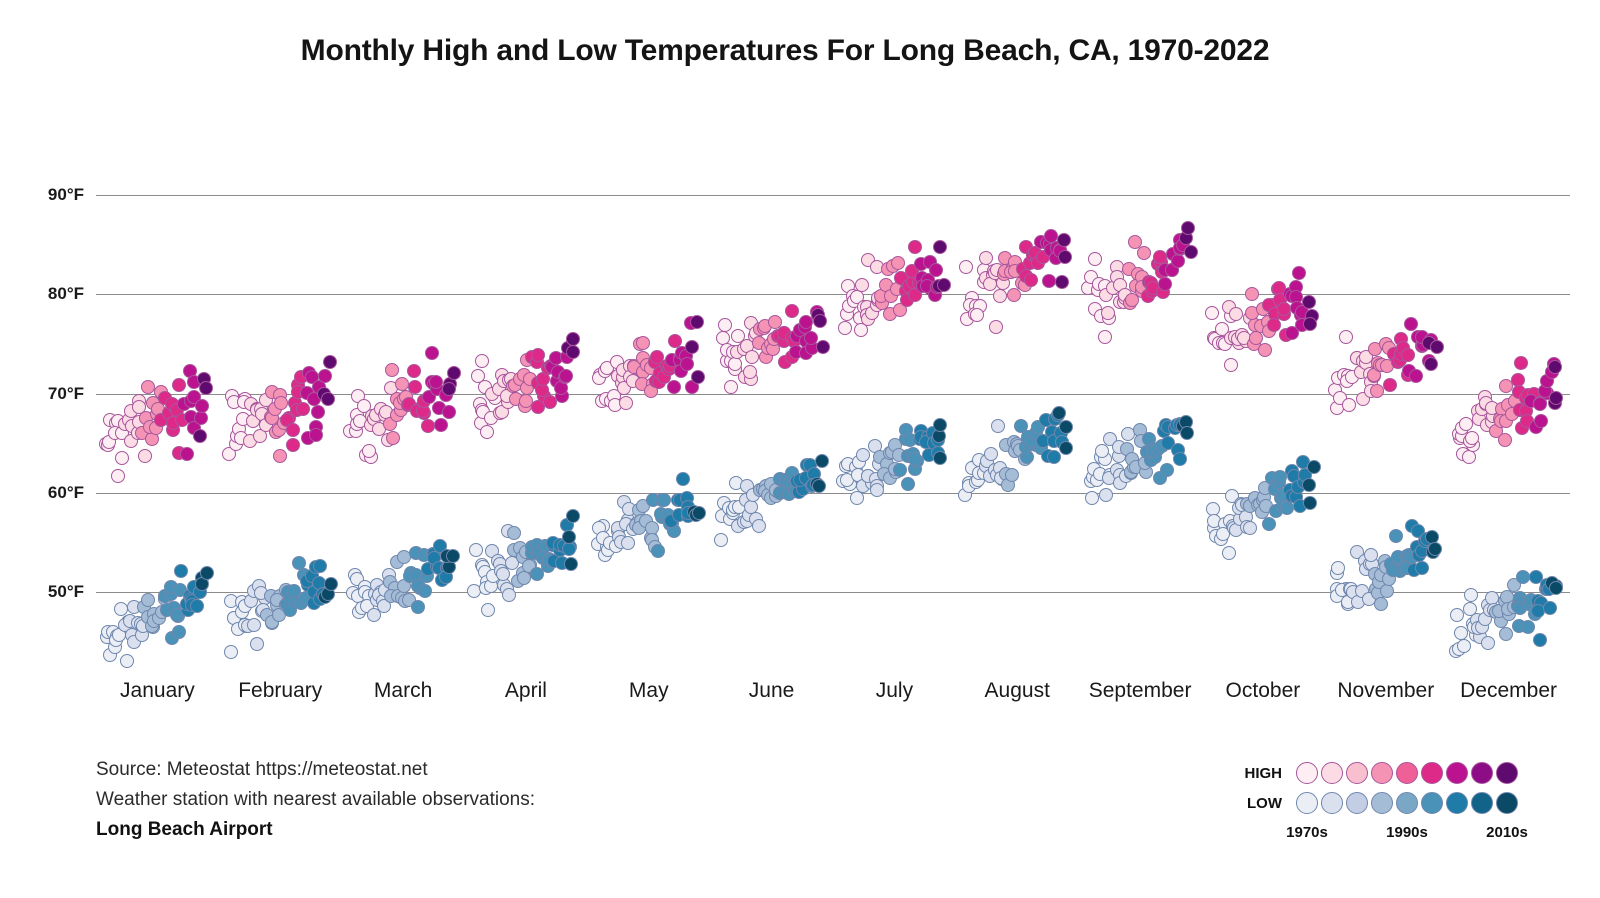  Describe the element at coordinates (833, 493) in the screenshot. I see `gridline` at that location.